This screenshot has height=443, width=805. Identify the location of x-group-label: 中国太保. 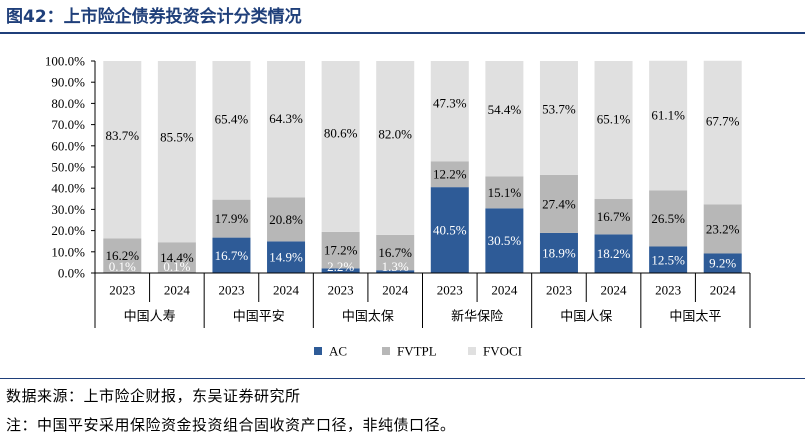
(368, 316).